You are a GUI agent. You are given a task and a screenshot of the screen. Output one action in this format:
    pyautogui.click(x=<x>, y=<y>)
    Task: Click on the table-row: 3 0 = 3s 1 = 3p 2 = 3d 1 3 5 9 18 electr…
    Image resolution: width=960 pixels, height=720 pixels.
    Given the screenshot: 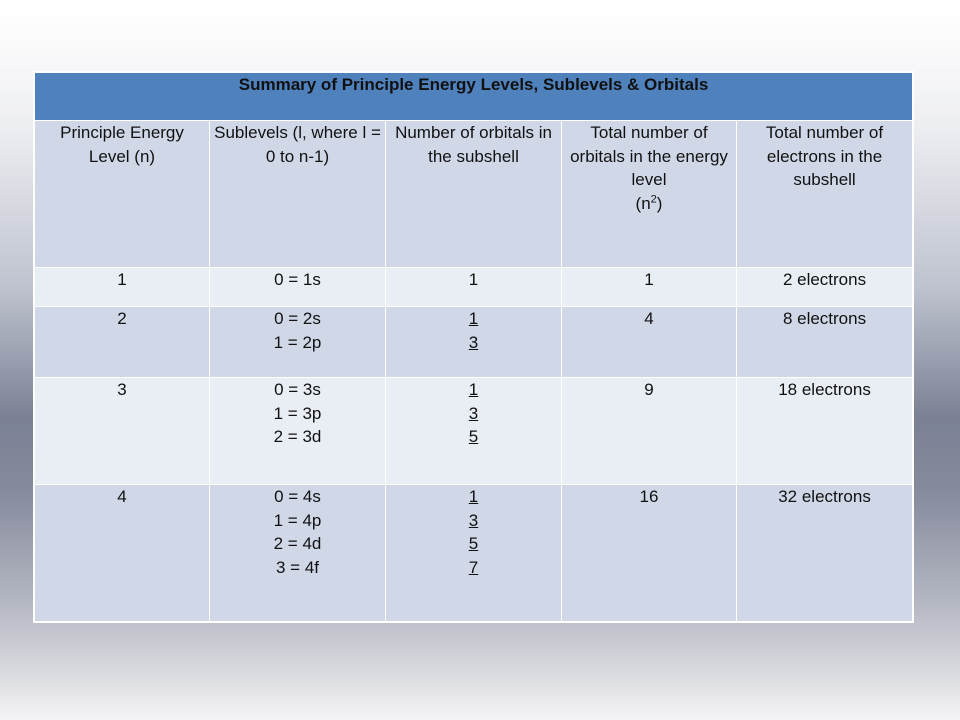 What is the action you would take?
    pyautogui.click(x=474, y=431)
    